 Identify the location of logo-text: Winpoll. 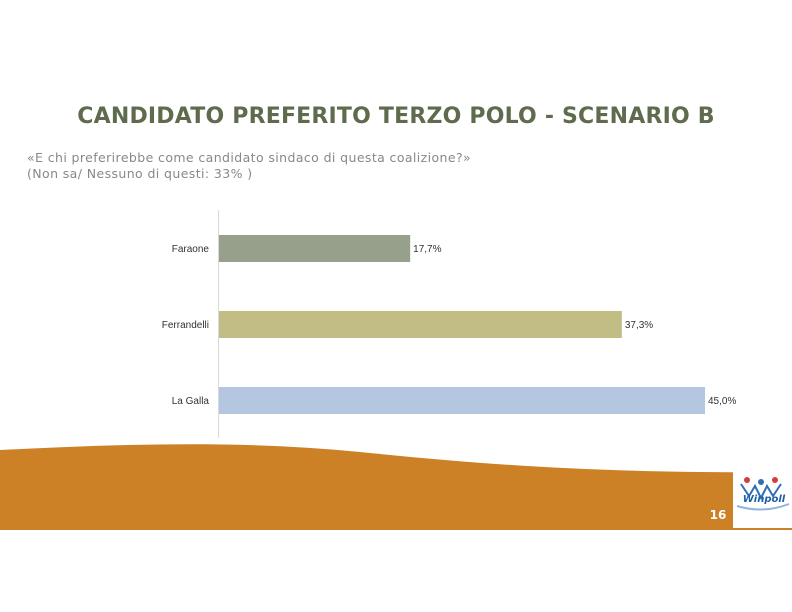
(764, 499).